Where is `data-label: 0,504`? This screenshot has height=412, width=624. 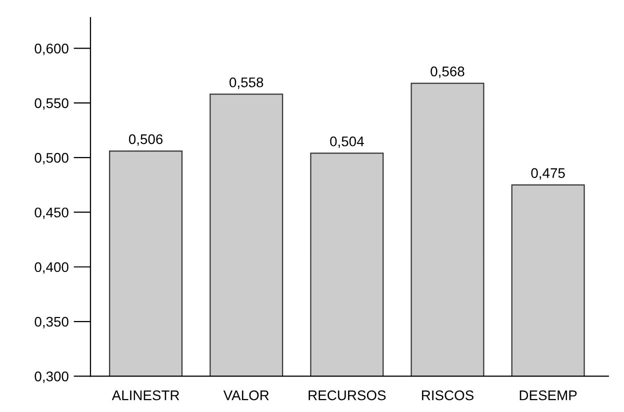
data-label: 0,504 is located at coordinates (347, 142).